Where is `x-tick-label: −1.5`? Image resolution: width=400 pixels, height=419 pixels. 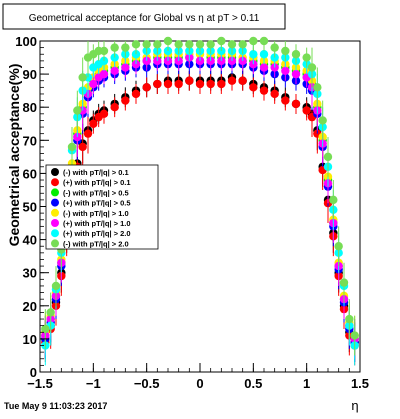
x-tick-label: −1.5 is located at coordinates (40, 383).